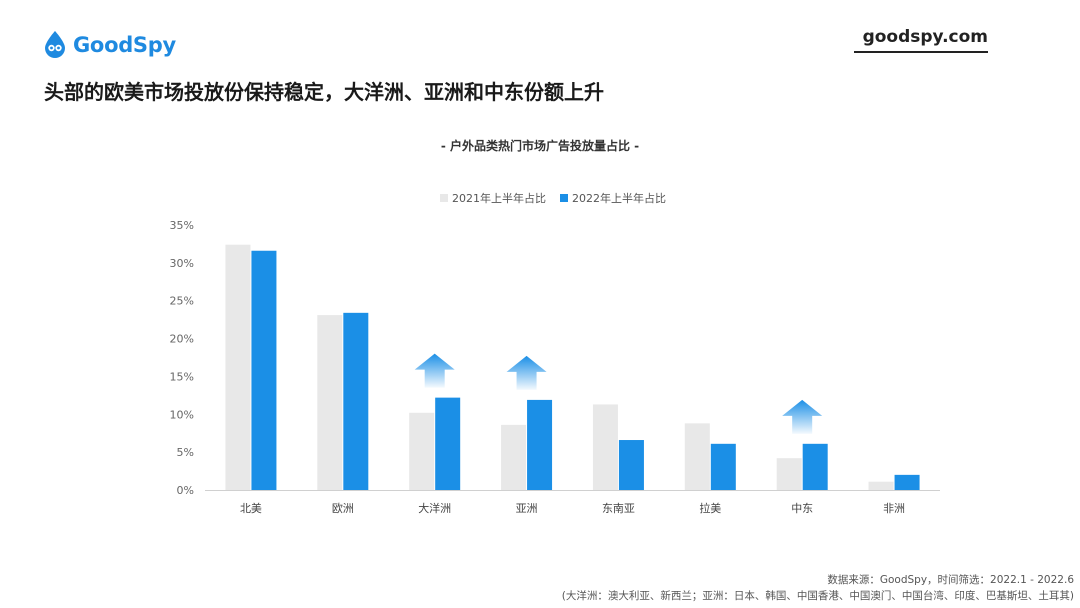  I want to click on chart-title: - 户外品类热门市场广告投放量占比 -, so click(540, 146).